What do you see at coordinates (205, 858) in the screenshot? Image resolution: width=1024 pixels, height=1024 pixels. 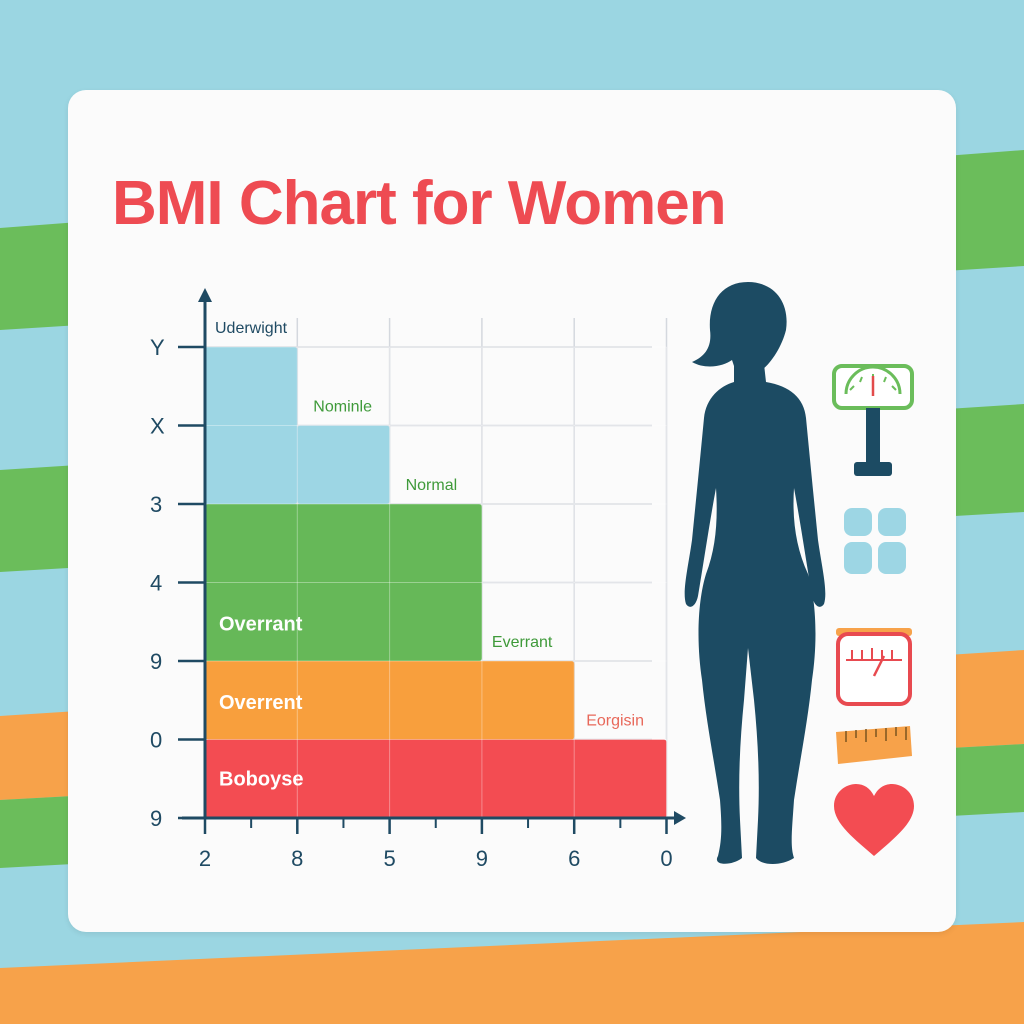 I see `x-tick-label: 2` at bounding box center [205, 858].